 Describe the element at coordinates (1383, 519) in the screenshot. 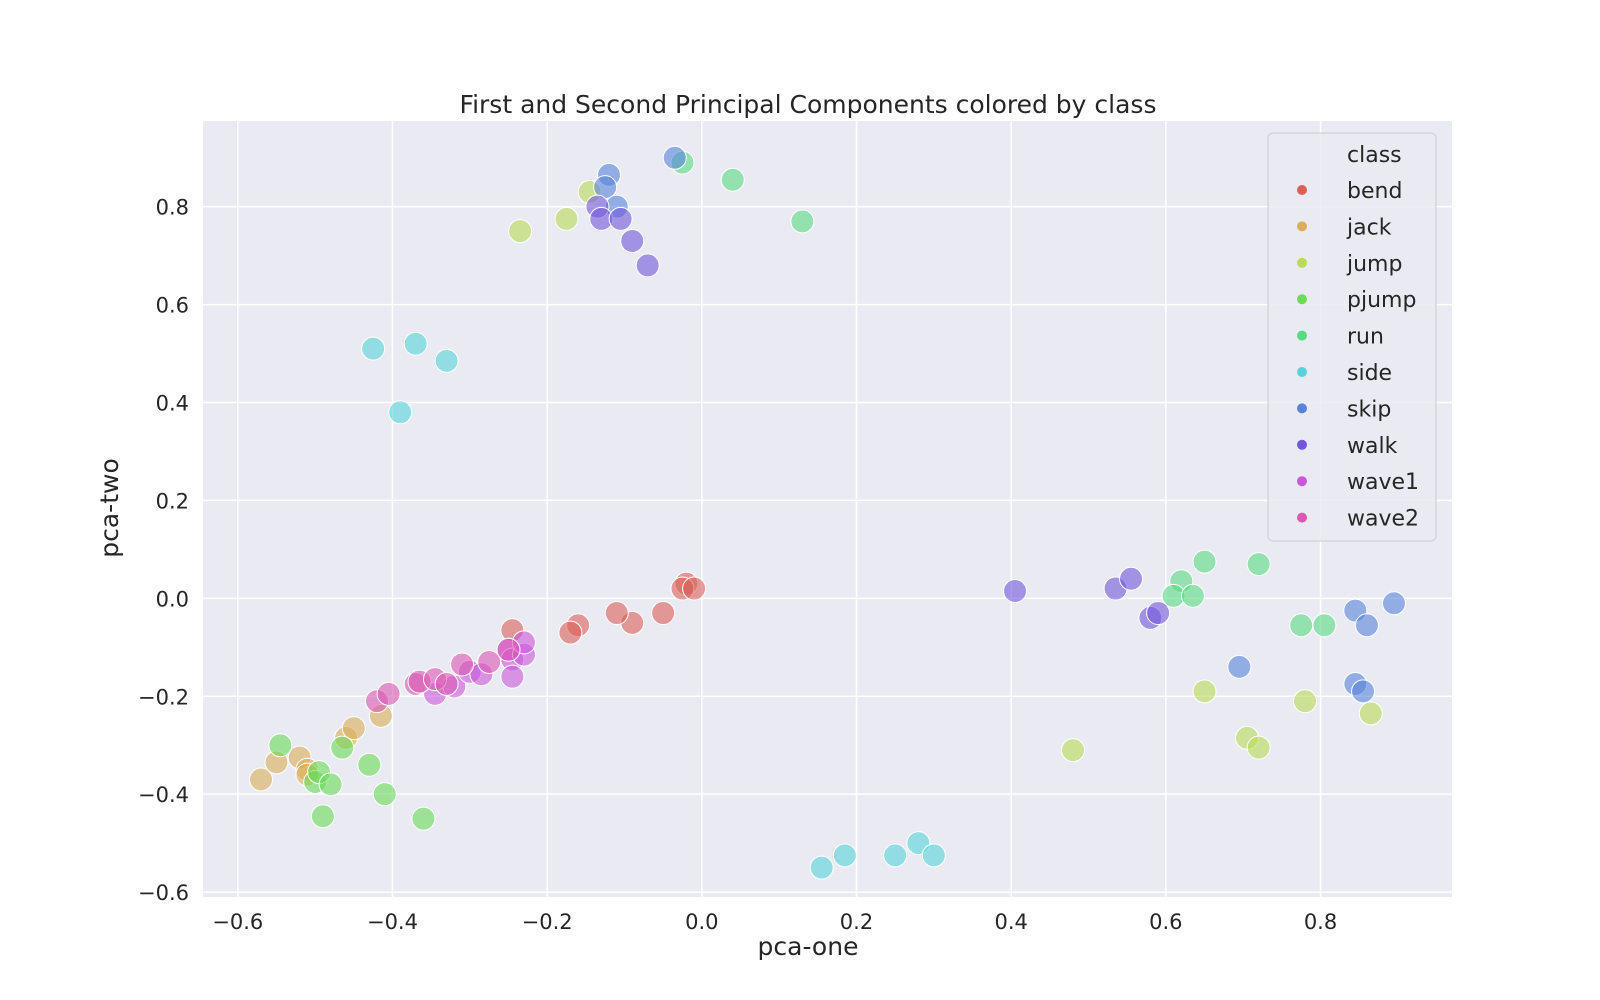

I see `legend-label-wave2: wave2` at that location.